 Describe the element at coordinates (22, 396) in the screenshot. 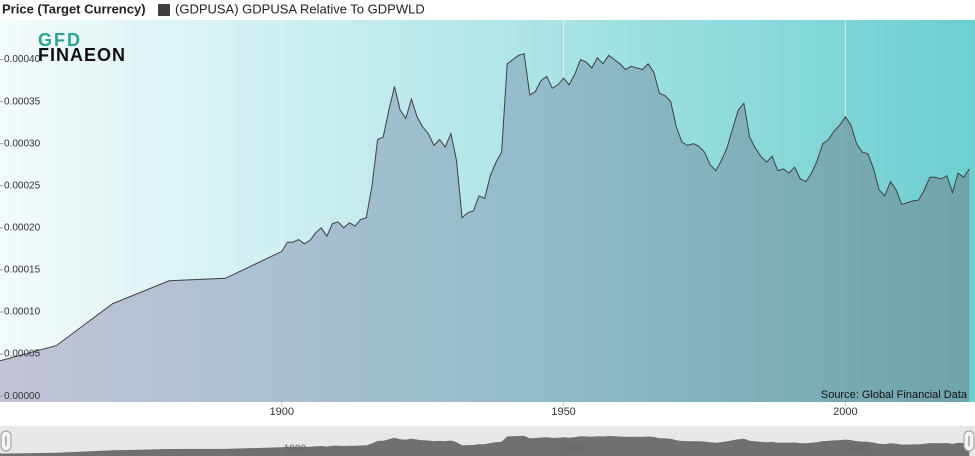

I see `y-tick-label: 0.00000` at that location.